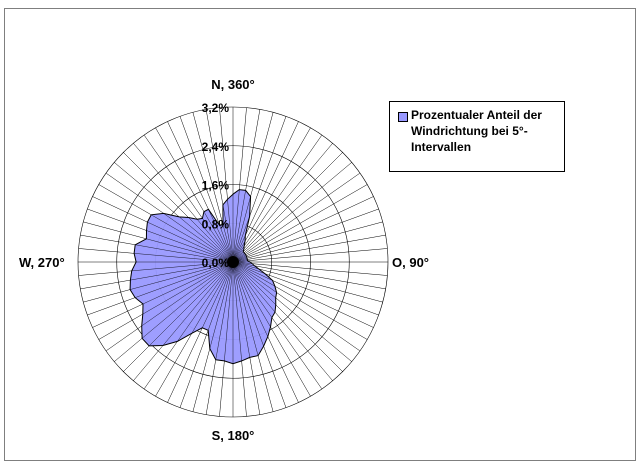 The image size is (638, 463). Describe the element at coordinates (216, 263) in the screenshot. I see `radial-tick-label: 0,0%` at that location.